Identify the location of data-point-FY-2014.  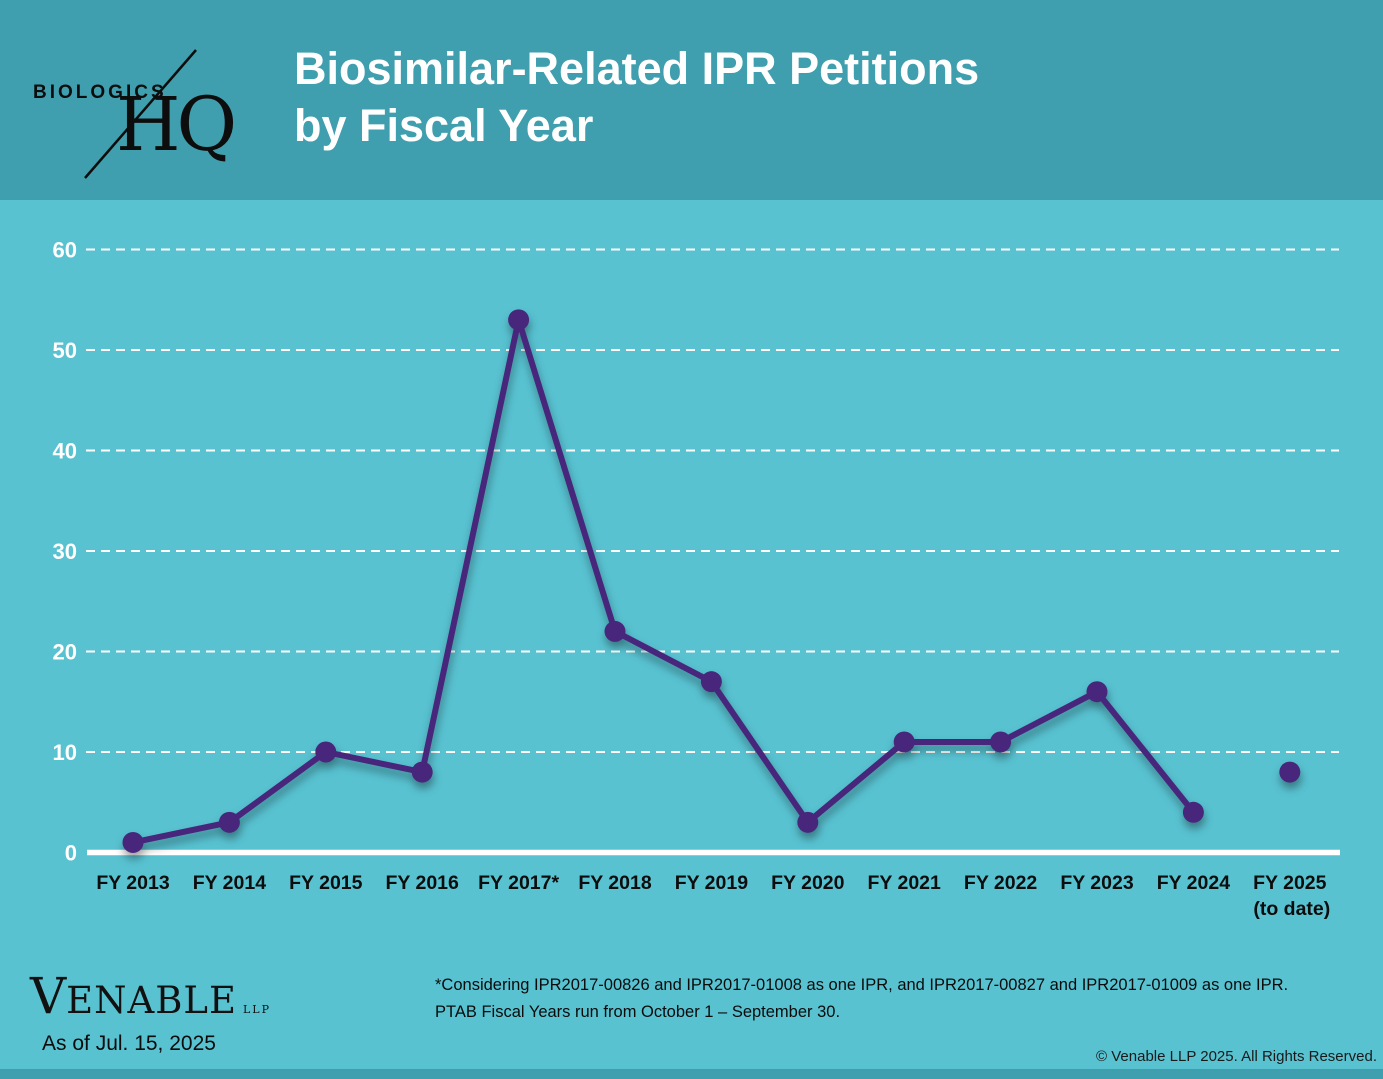
(229, 822).